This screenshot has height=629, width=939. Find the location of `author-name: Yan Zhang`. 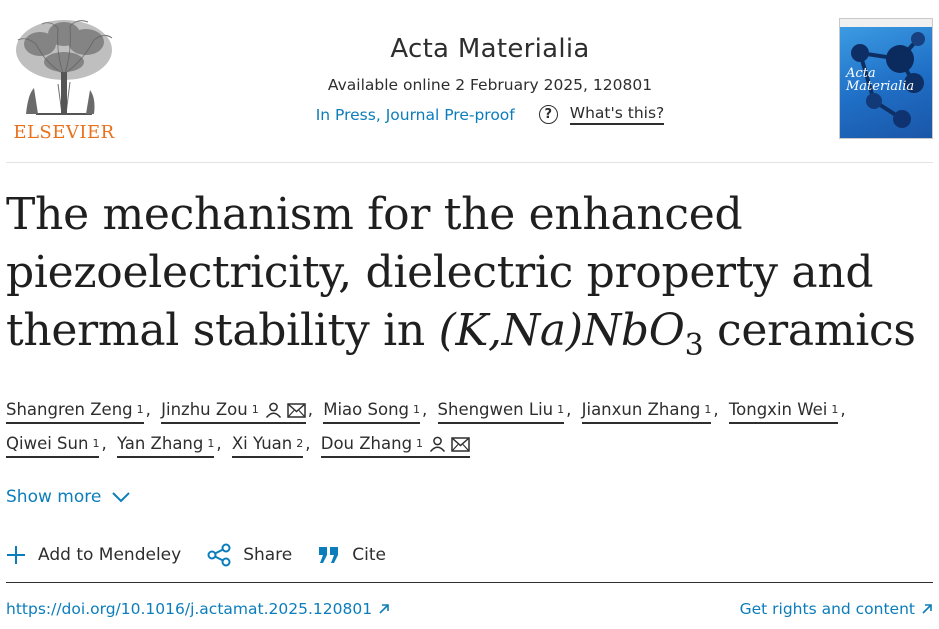

author-name: Yan Zhang is located at coordinates (160, 443).